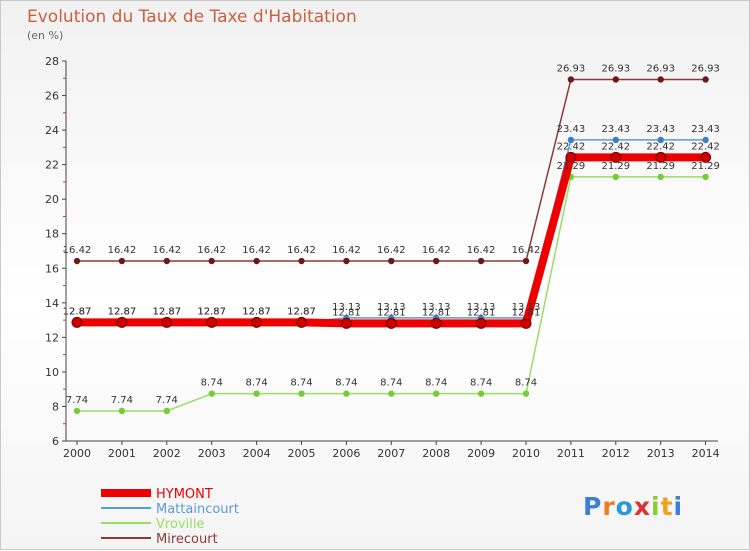 This screenshot has width=750, height=551. Describe the element at coordinates (481, 453) in the screenshot. I see `x-tick-label: 2009` at that location.